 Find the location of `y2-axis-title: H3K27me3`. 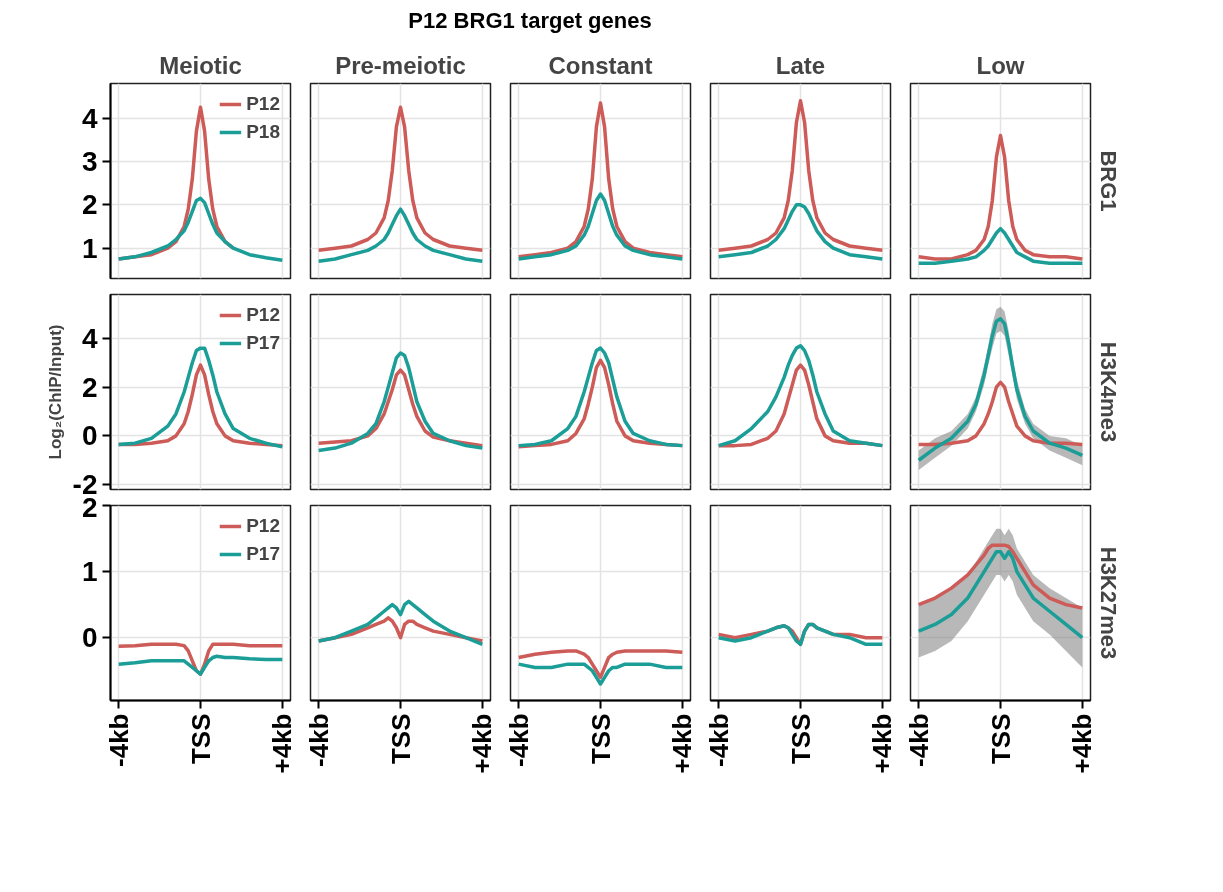

y2-axis-title: H3K27me3 is located at coordinates (1108, 603).